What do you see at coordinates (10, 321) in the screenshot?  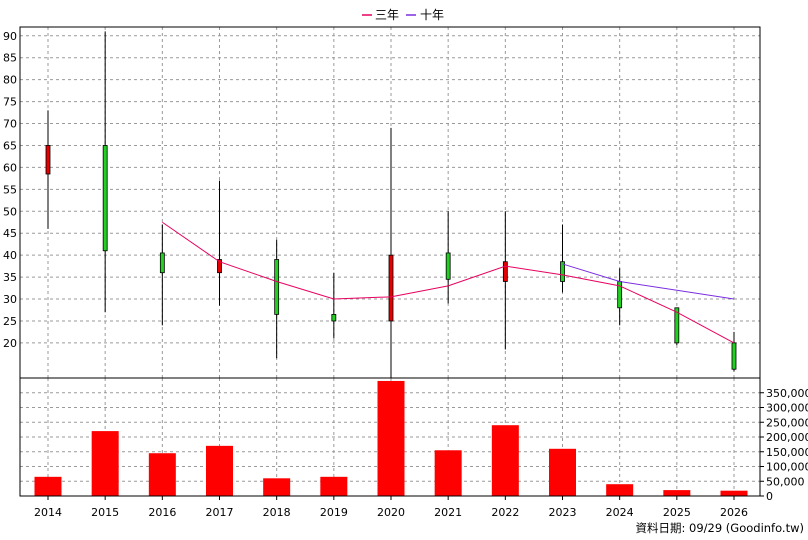 I see `price-tick-label: 25` at bounding box center [10, 321].